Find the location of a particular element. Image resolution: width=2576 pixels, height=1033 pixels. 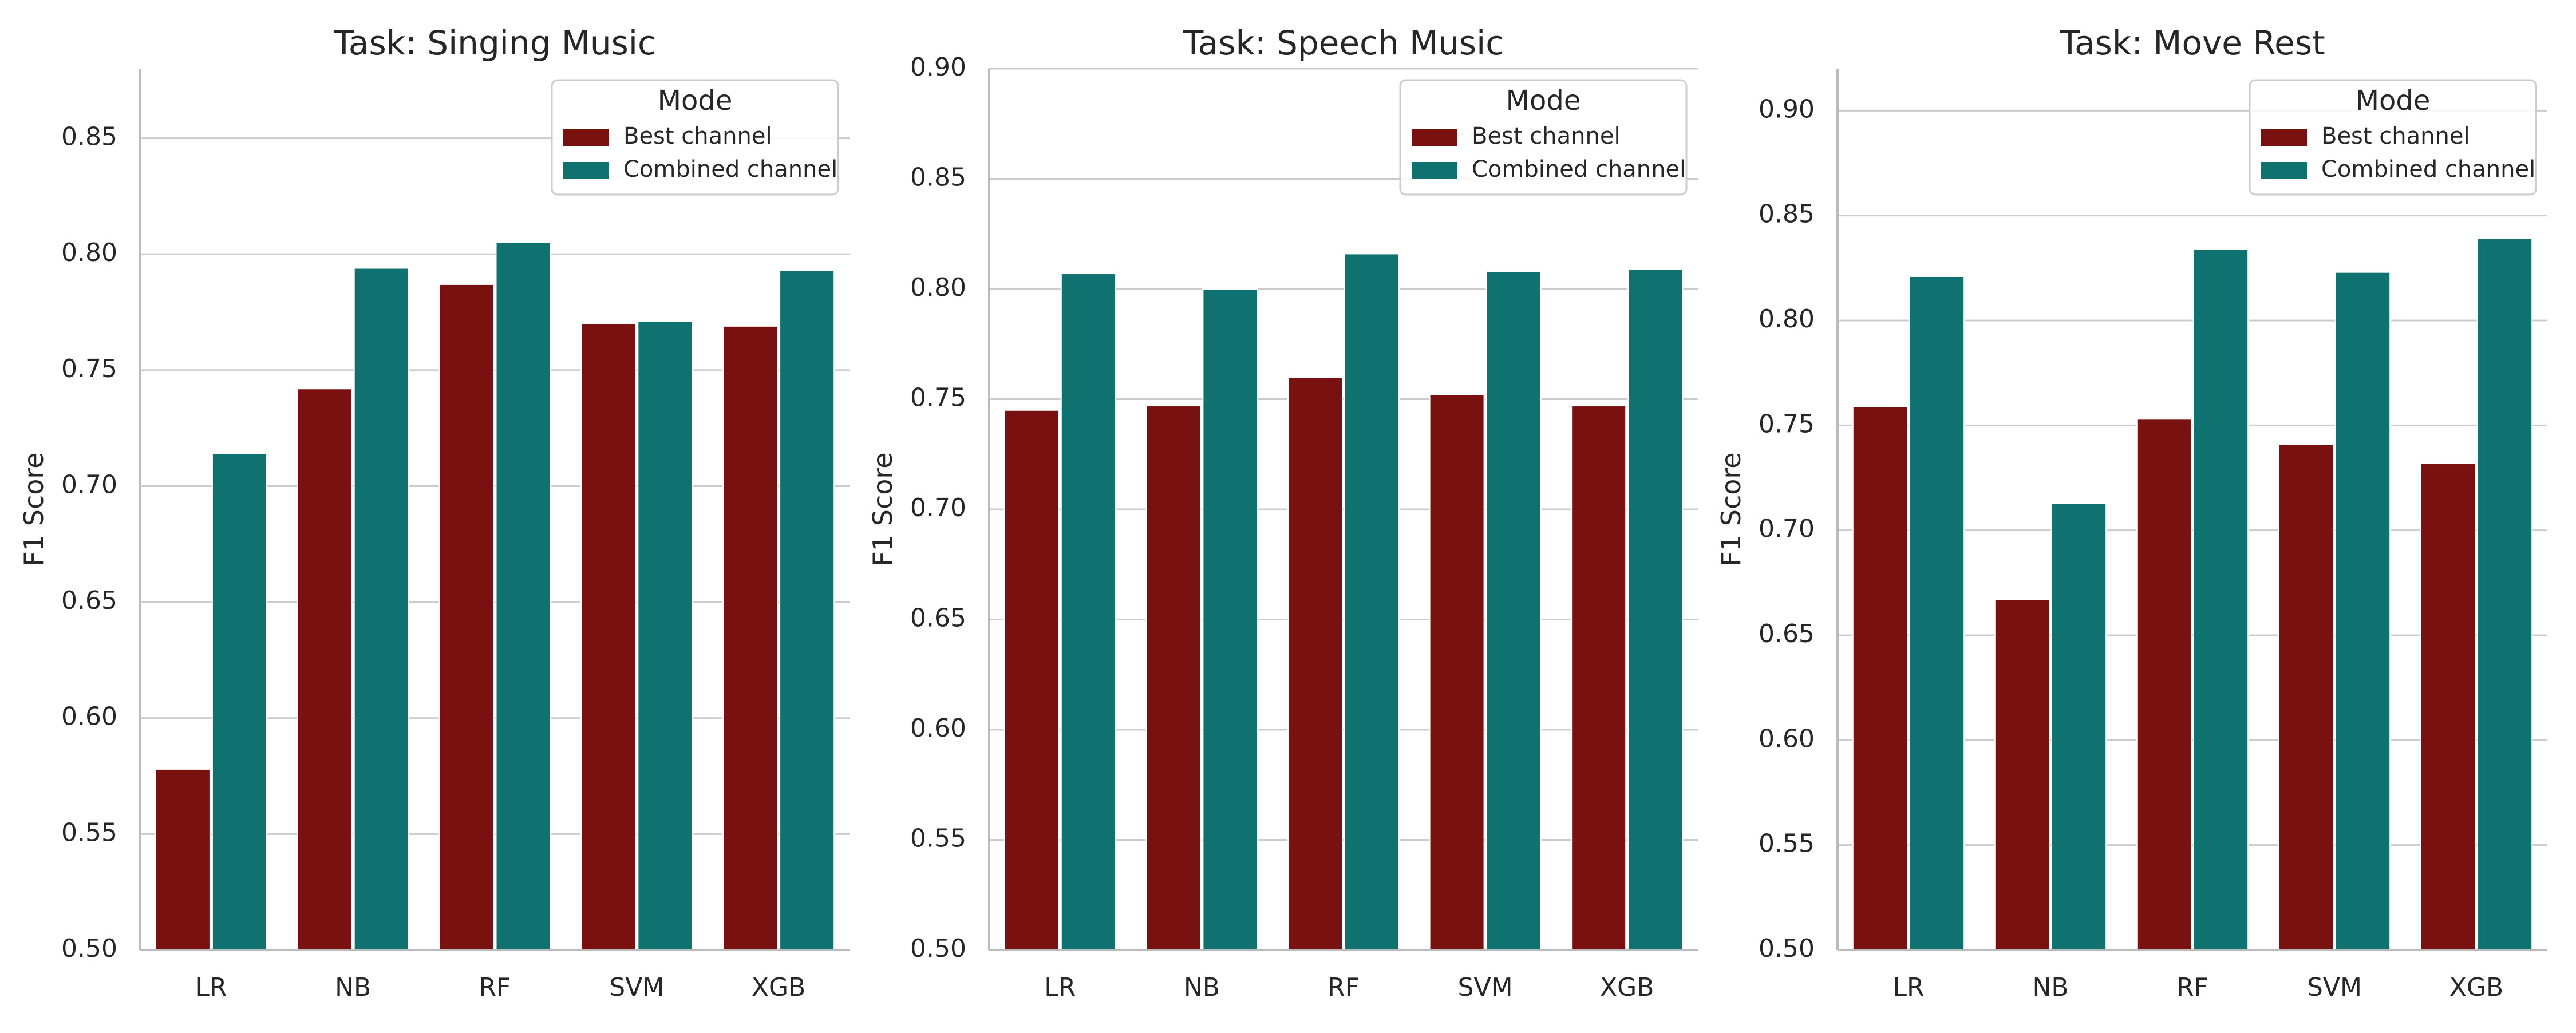

chart-title: Task: Move Rest is located at coordinates (2192, 43).